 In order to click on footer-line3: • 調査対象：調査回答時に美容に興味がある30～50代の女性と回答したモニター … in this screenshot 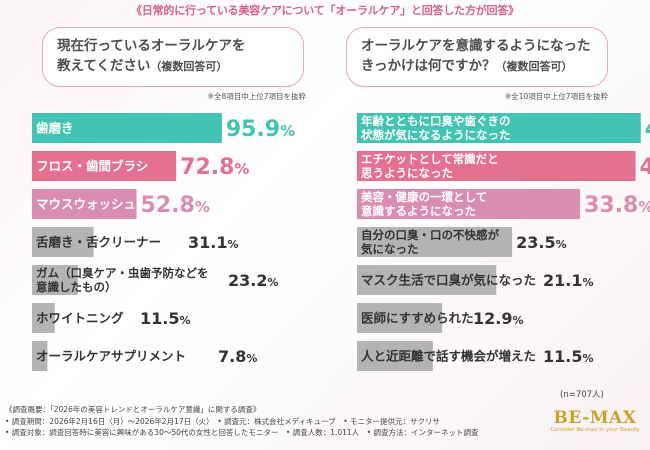, I will do `click(242, 432)`.